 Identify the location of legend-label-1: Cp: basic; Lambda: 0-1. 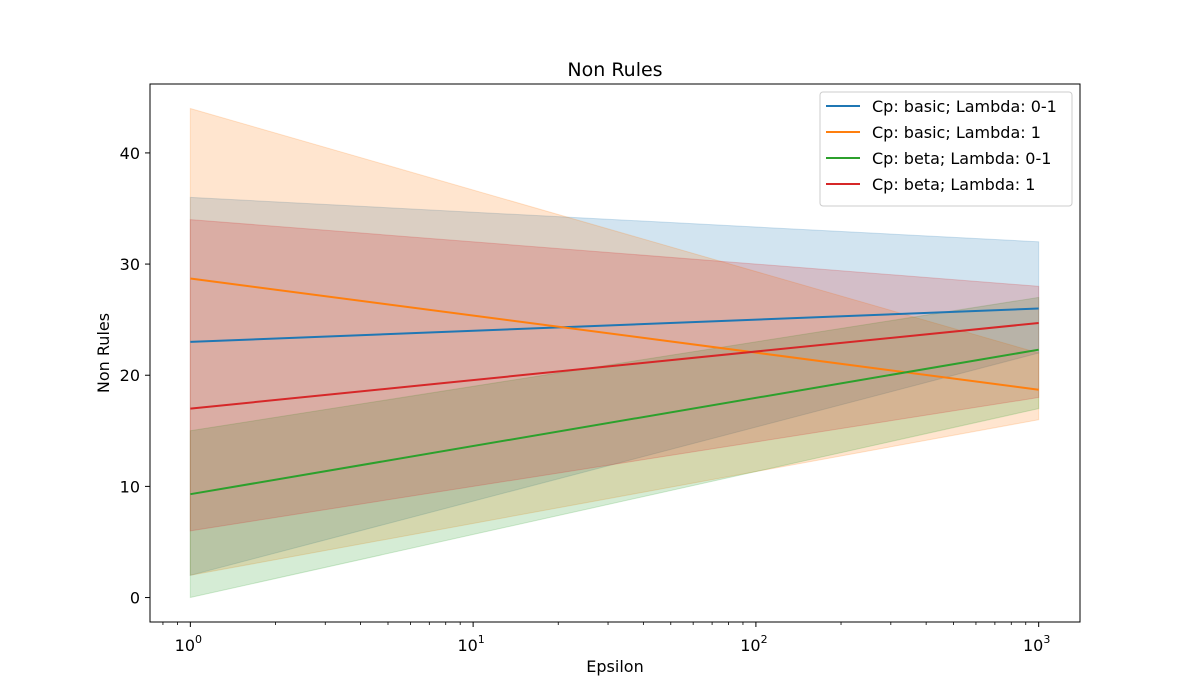
(964, 106).